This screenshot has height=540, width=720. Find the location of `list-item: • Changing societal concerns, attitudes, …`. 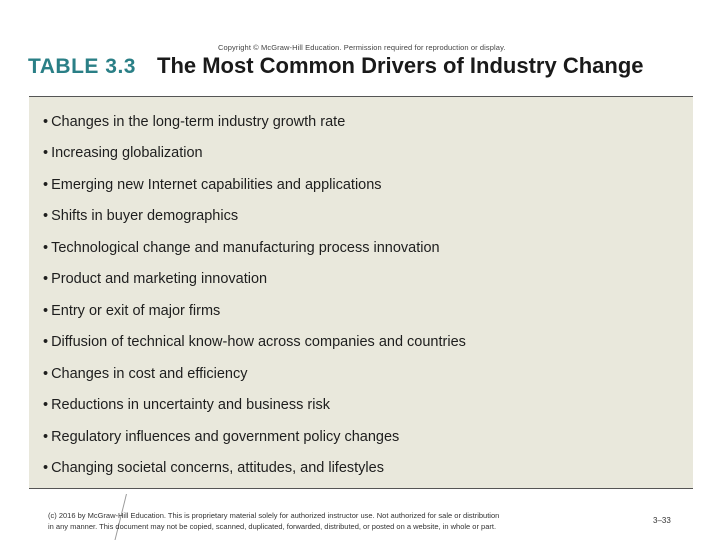

list-item: • Changing societal concerns, attitudes, … is located at coordinates (213, 468).